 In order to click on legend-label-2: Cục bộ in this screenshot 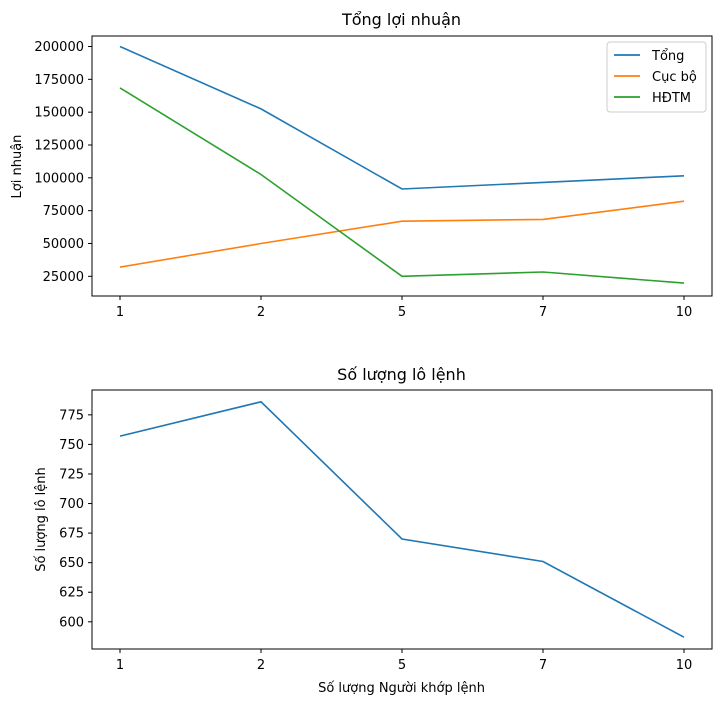, I will do `click(674, 77)`.